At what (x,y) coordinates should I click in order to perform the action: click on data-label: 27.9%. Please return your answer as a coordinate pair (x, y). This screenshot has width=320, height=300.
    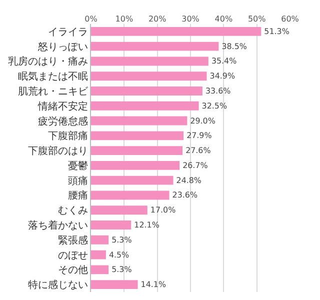
    Looking at the image, I should click on (199, 135).